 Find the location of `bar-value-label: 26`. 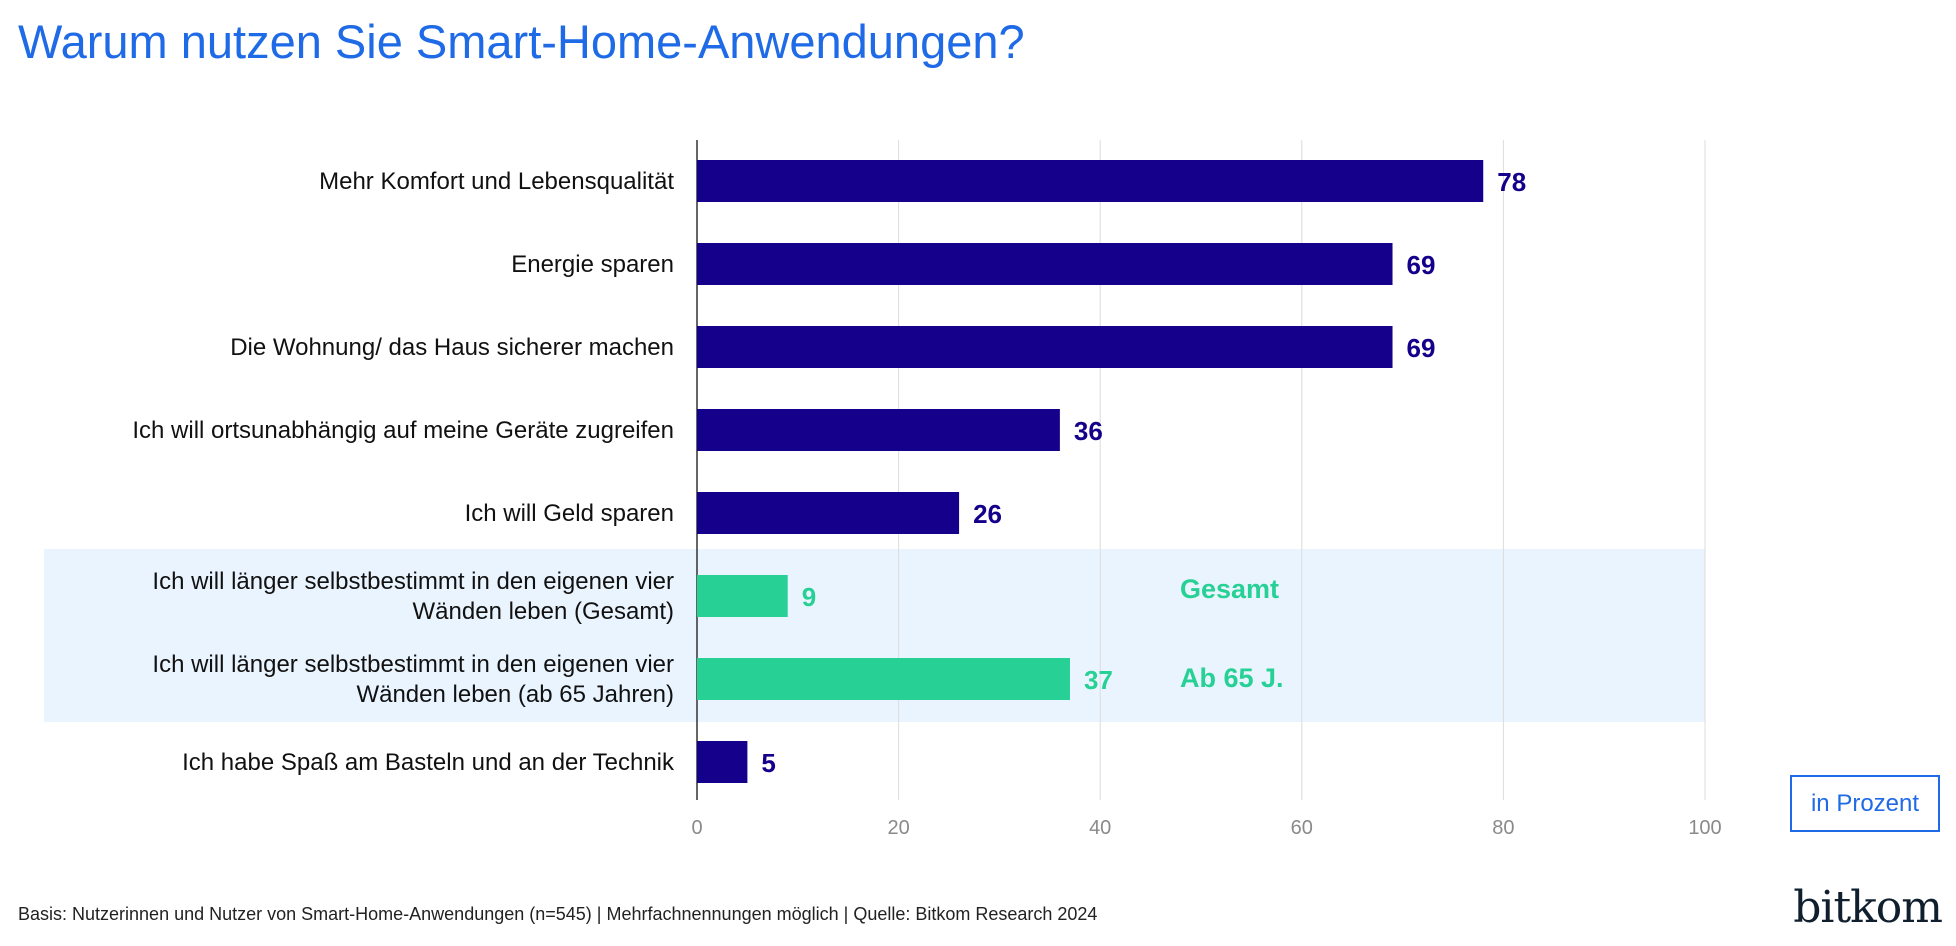

bar-value-label: 26 is located at coordinates (987, 514).